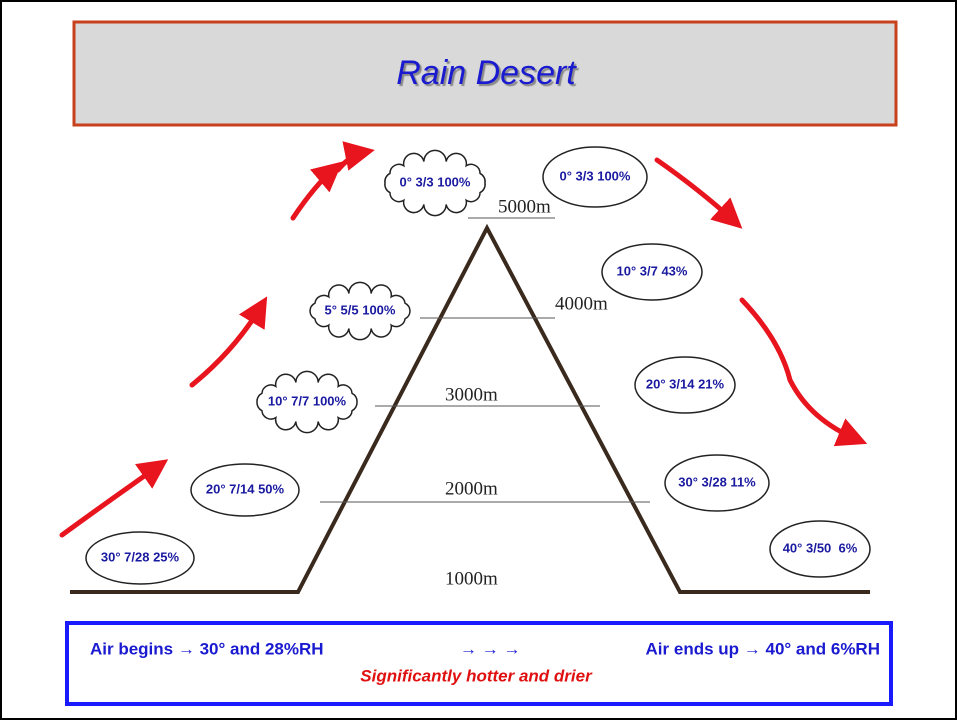 Image resolution: width=957 pixels, height=720 pixels. What do you see at coordinates (581, 303) in the screenshot?
I see `altitude-label: 4000m` at bounding box center [581, 303].